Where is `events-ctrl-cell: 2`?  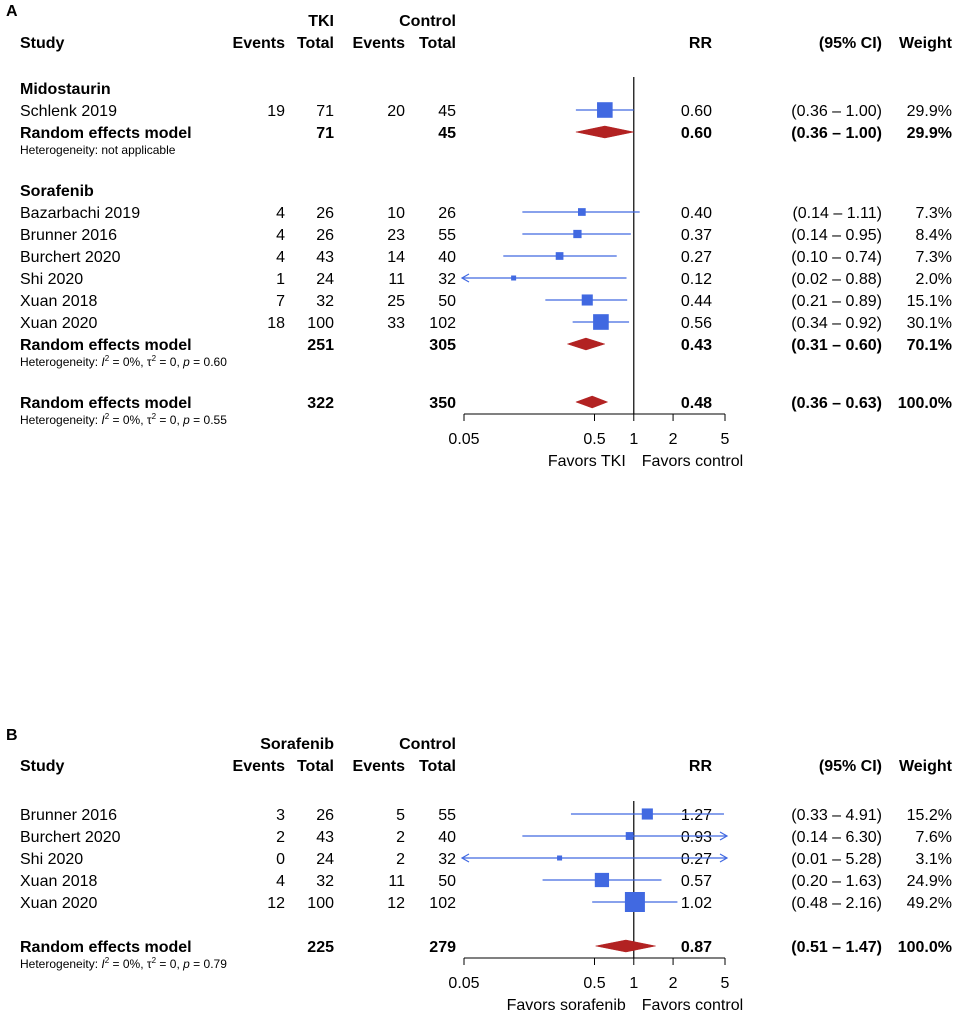
events-ctrl-cell: 2 is located at coordinates (400, 837).